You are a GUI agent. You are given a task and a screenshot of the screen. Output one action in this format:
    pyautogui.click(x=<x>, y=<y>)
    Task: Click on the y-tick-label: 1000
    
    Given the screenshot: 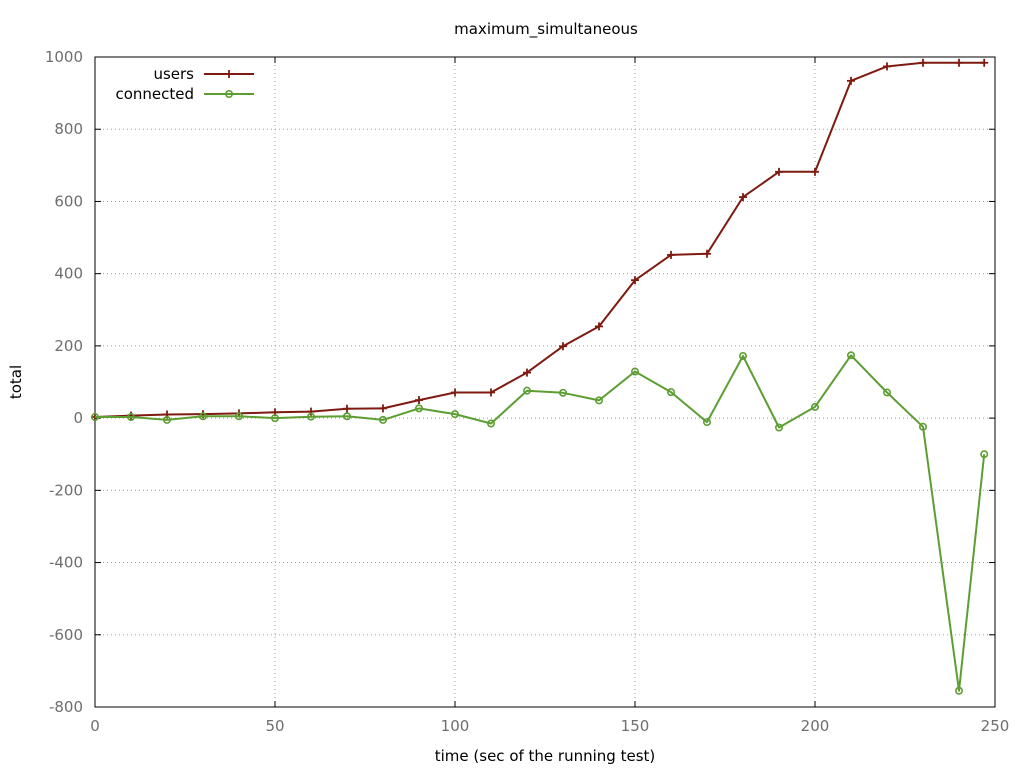 What is the action you would take?
    pyautogui.click(x=64, y=57)
    